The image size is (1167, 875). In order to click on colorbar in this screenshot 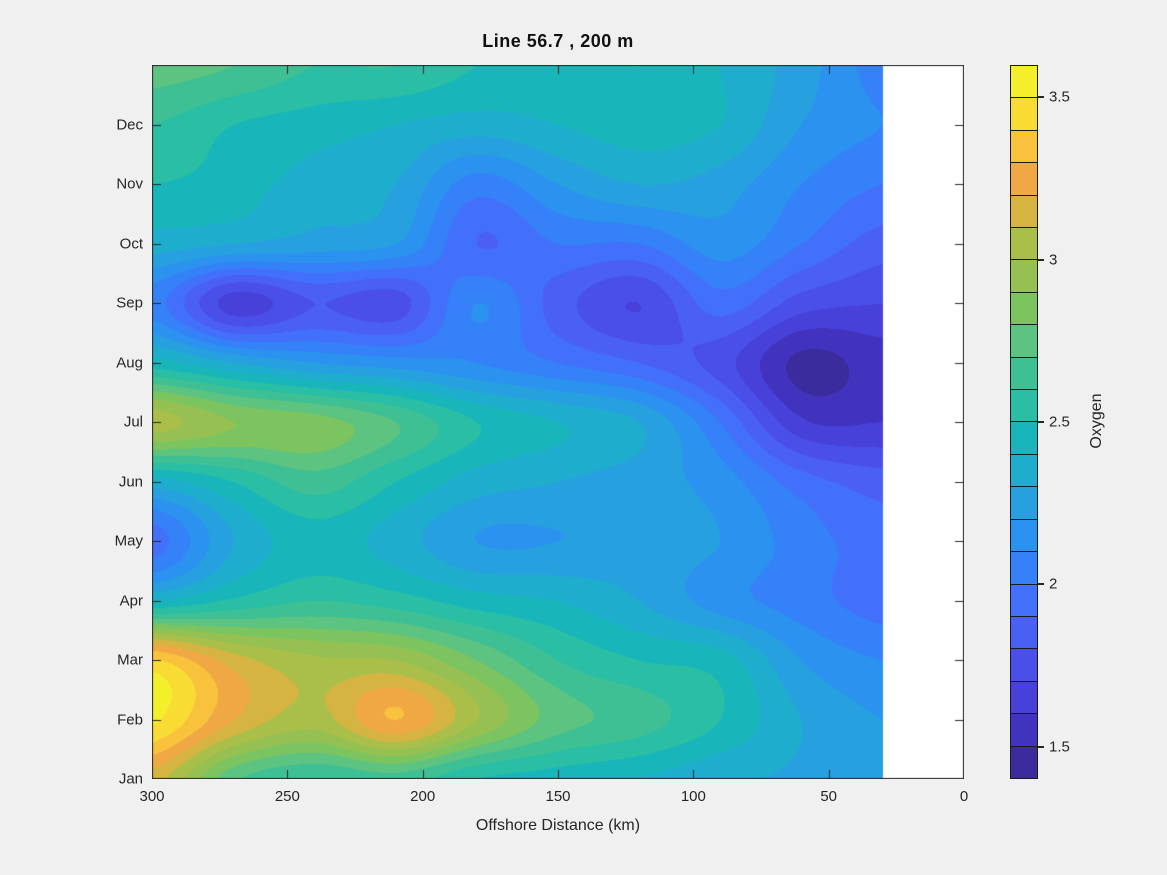, I will do `click(1024, 422)`.